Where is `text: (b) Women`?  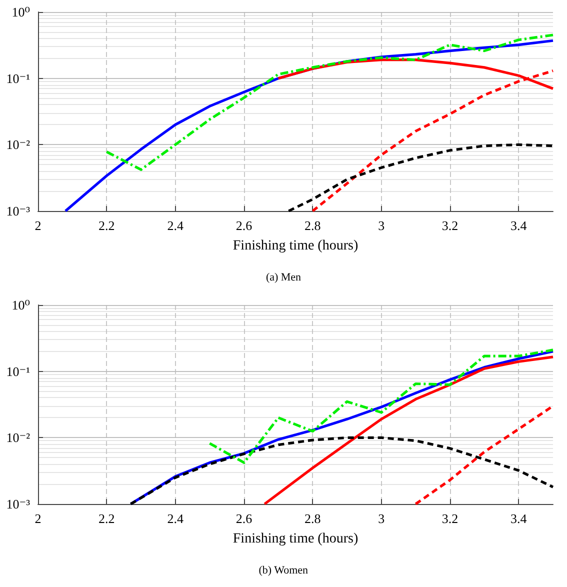
text: (b) Women is located at coordinates (283, 570).